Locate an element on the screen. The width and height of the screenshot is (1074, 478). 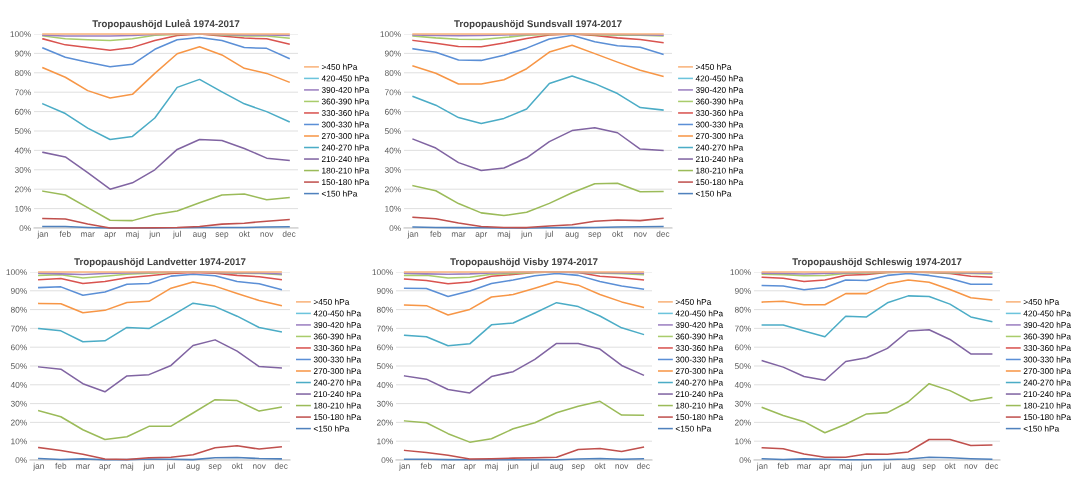
legend-label: 210-240 hPa is located at coordinates (699, 394).